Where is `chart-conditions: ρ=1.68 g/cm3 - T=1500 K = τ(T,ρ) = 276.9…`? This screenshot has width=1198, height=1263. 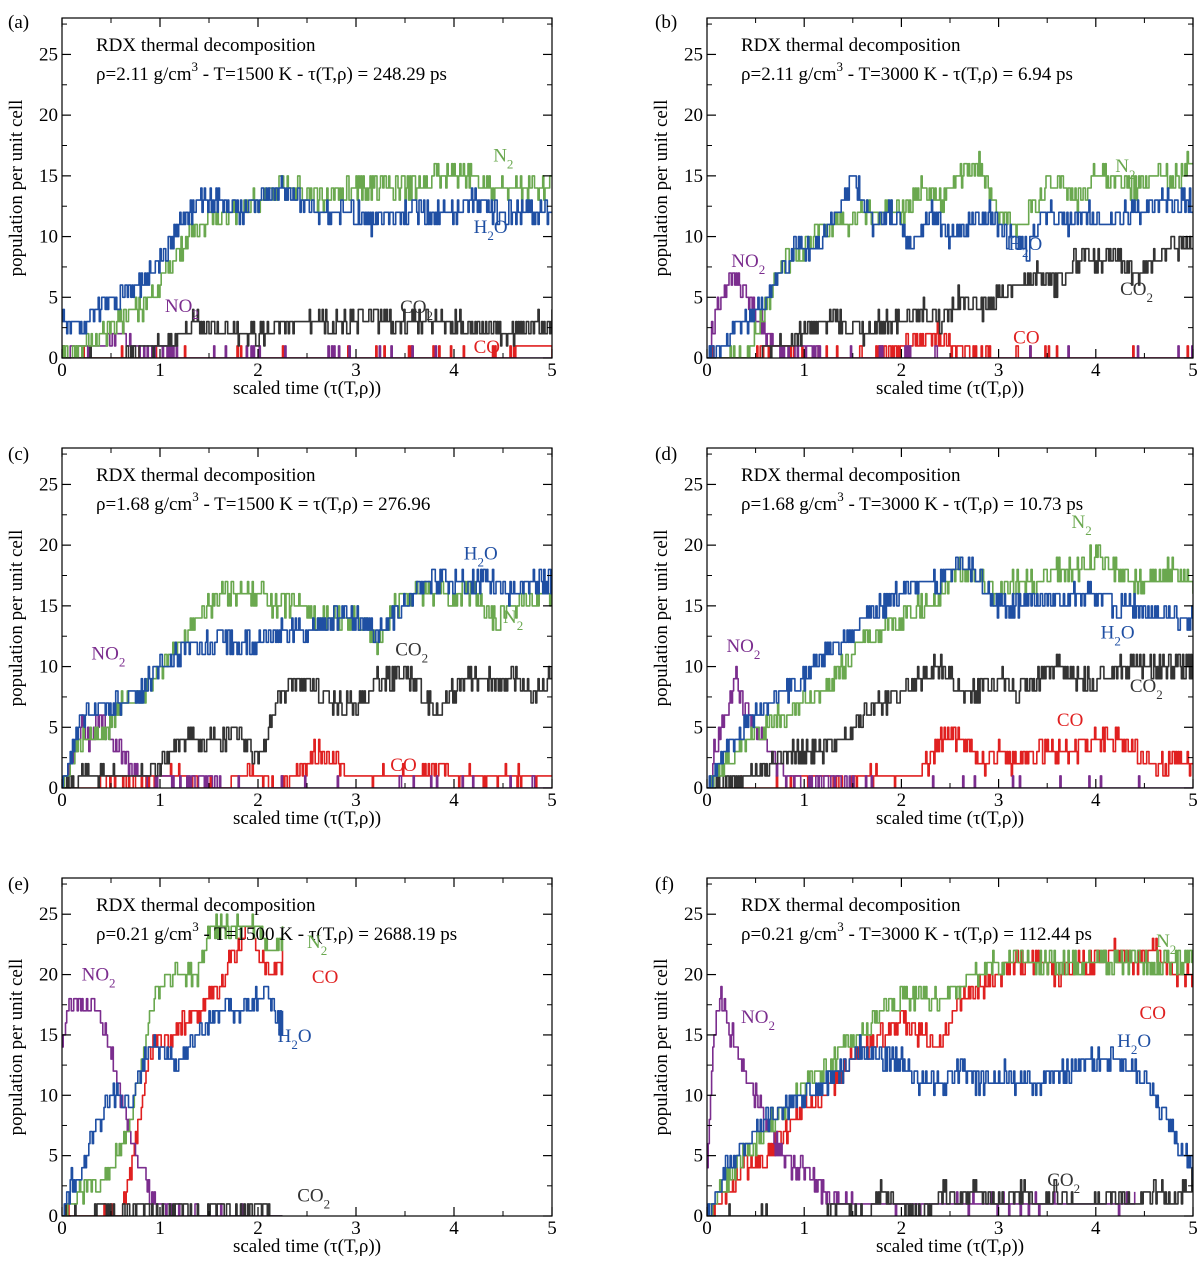
chart-conditions: ρ=1.68 g/cm3 - T=1500 K = τ(T,ρ) = 276.9… is located at coordinates (263, 502).